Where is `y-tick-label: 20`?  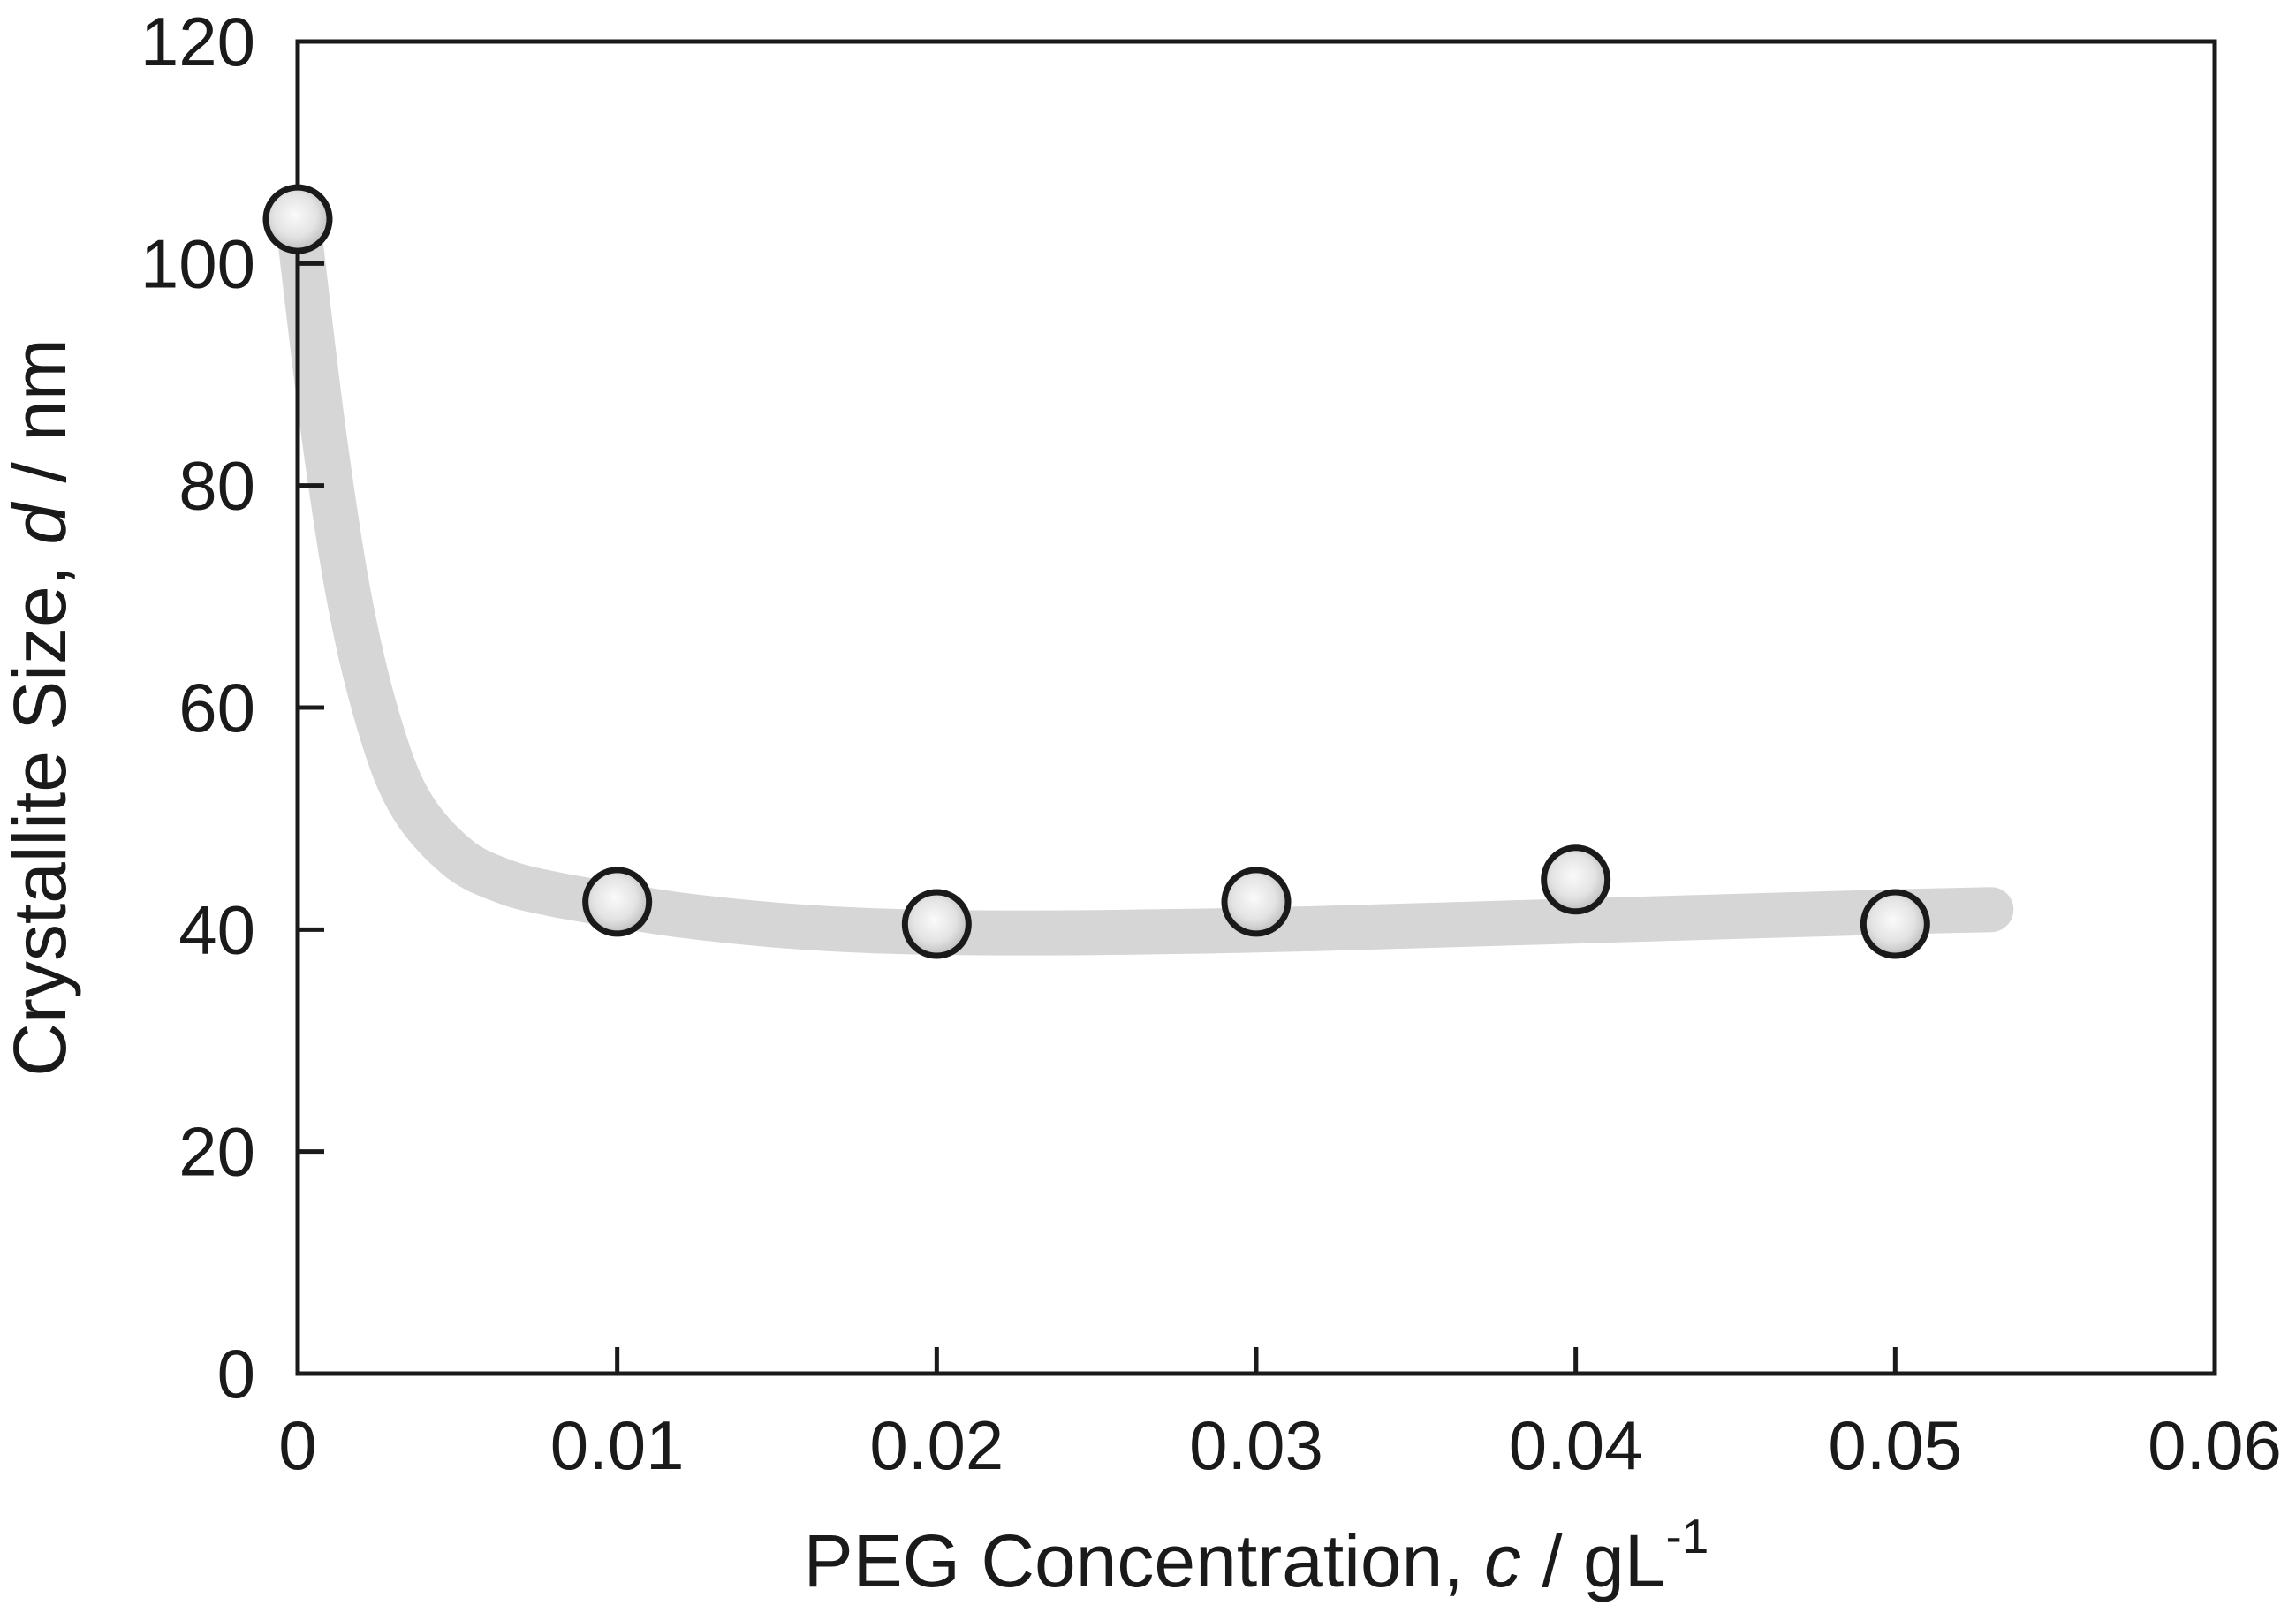 y-tick-label: 20 is located at coordinates (216, 1152).